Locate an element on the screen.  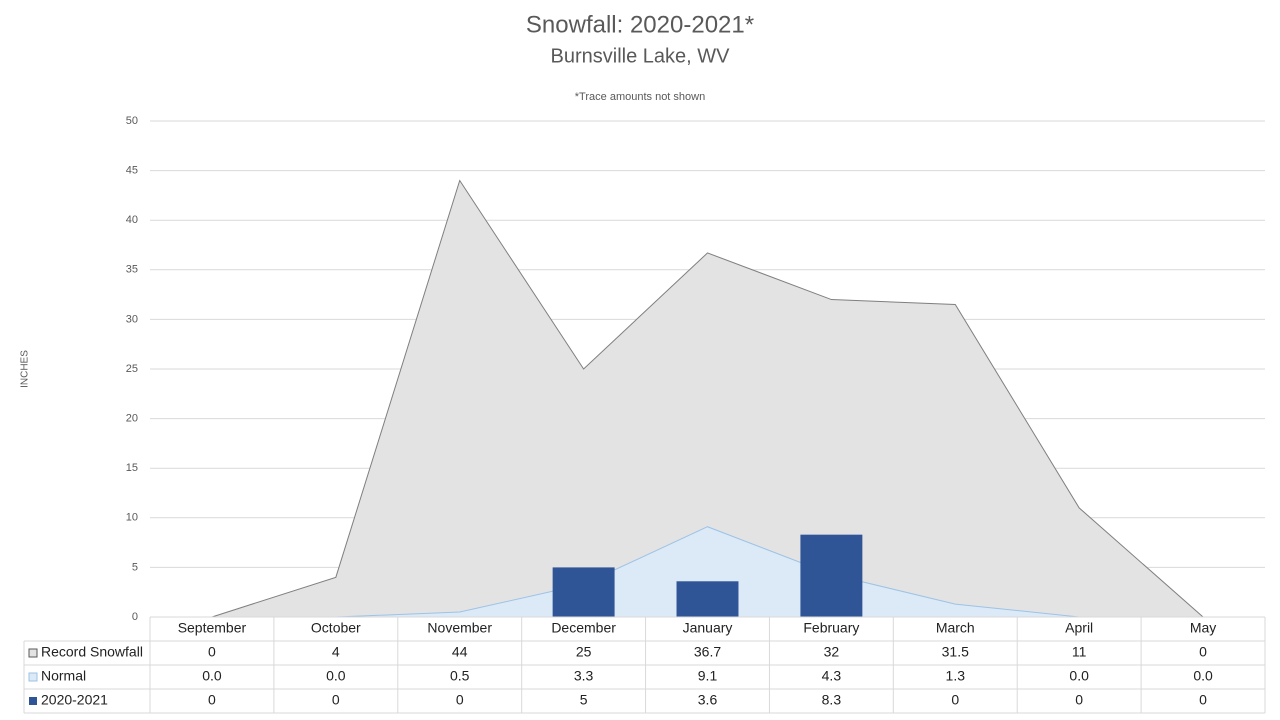
area is located at coordinates (707, 571).